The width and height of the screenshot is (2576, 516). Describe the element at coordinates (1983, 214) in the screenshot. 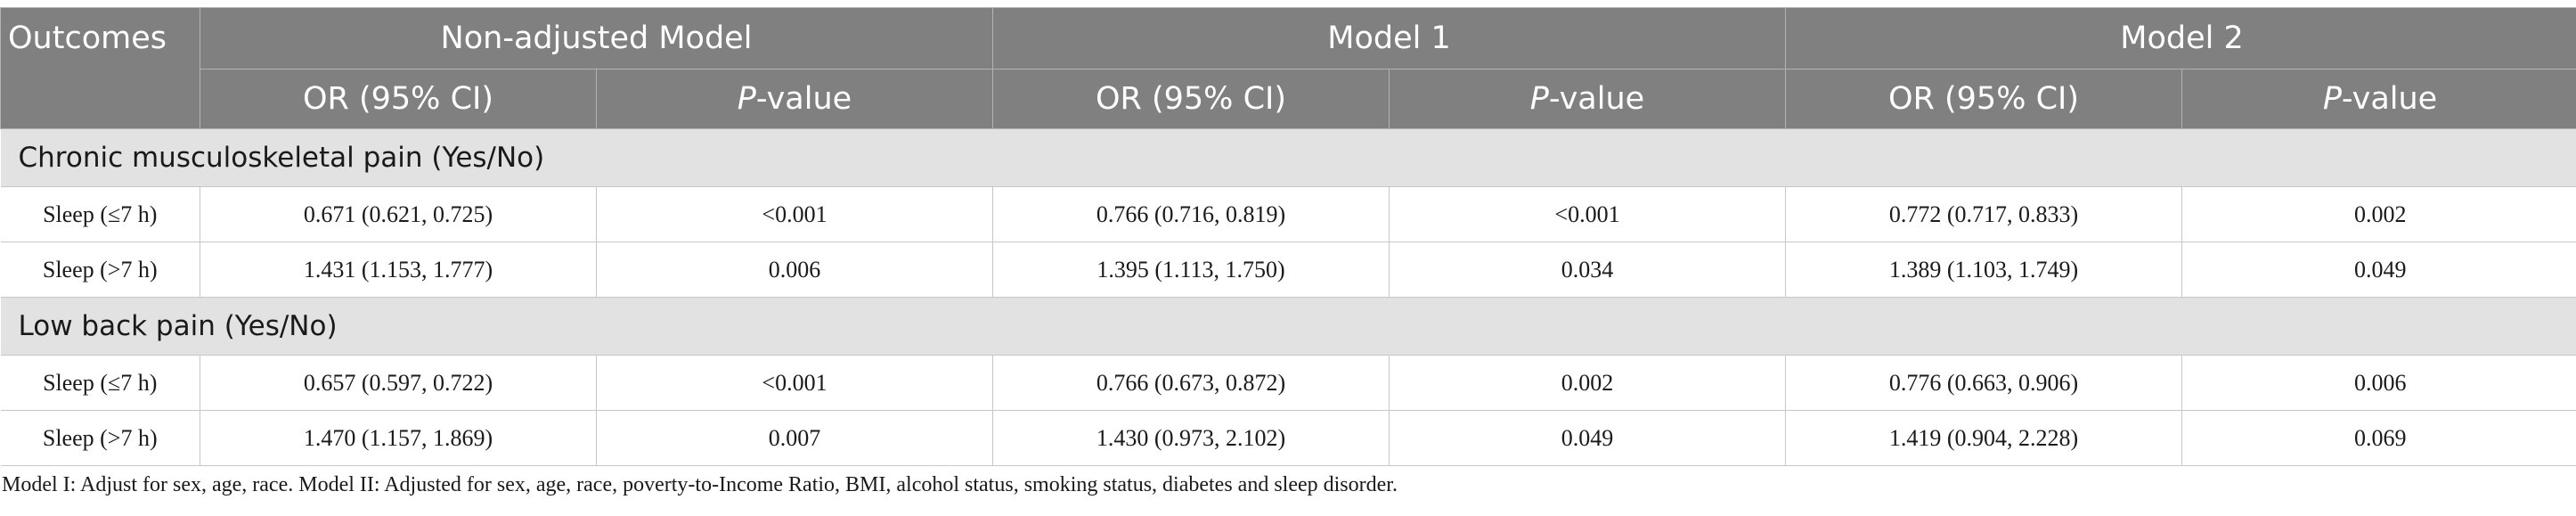

I see `cell-or: 0.772 (0.717, 0.833)` at that location.